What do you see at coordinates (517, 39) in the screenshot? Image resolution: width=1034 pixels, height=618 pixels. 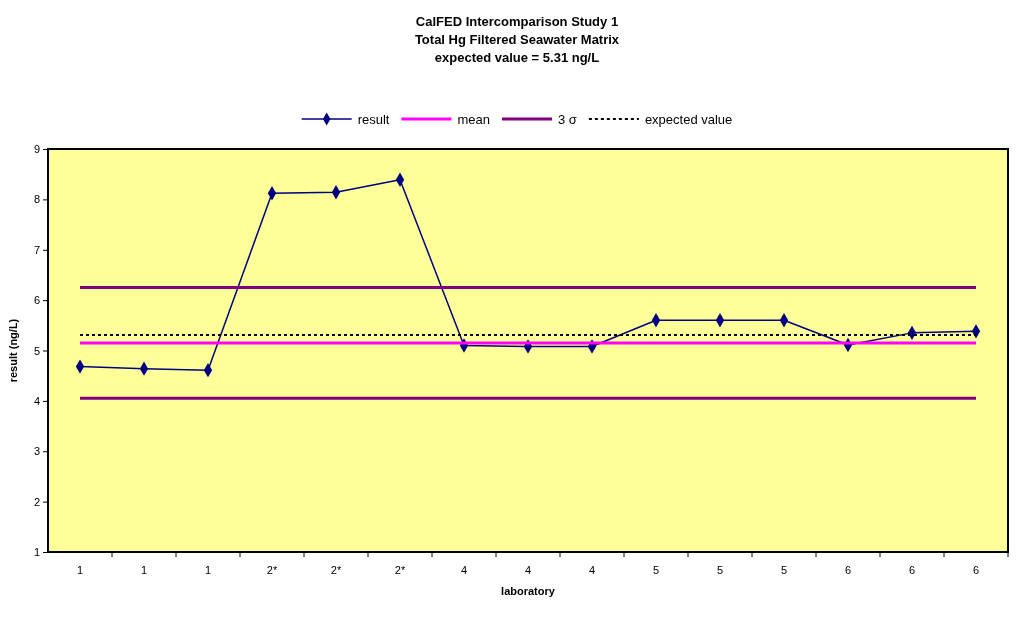 I see `chart-title: CalFED Intercomparison Study 1 Total Hg Filtered Seawater Matrix expected value = 5.31 ng/L` at bounding box center [517, 39].